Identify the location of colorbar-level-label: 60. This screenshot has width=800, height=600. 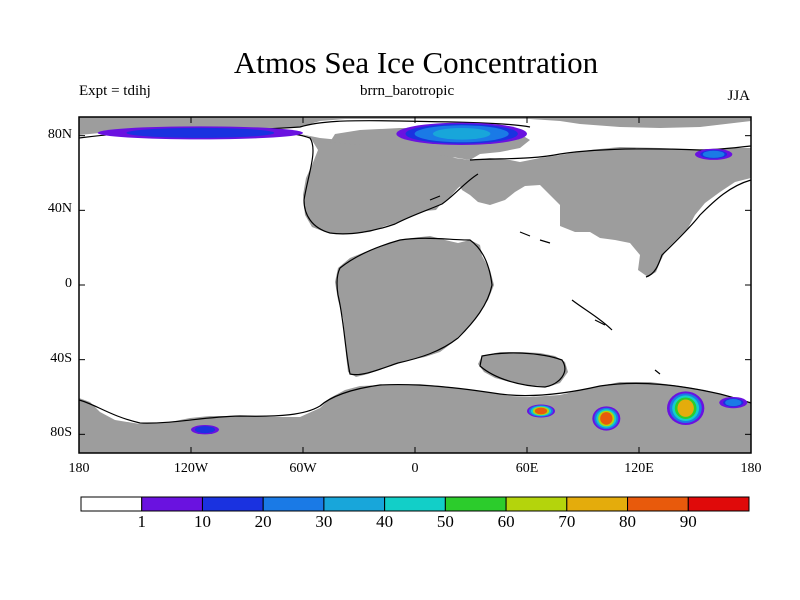
(506, 521).